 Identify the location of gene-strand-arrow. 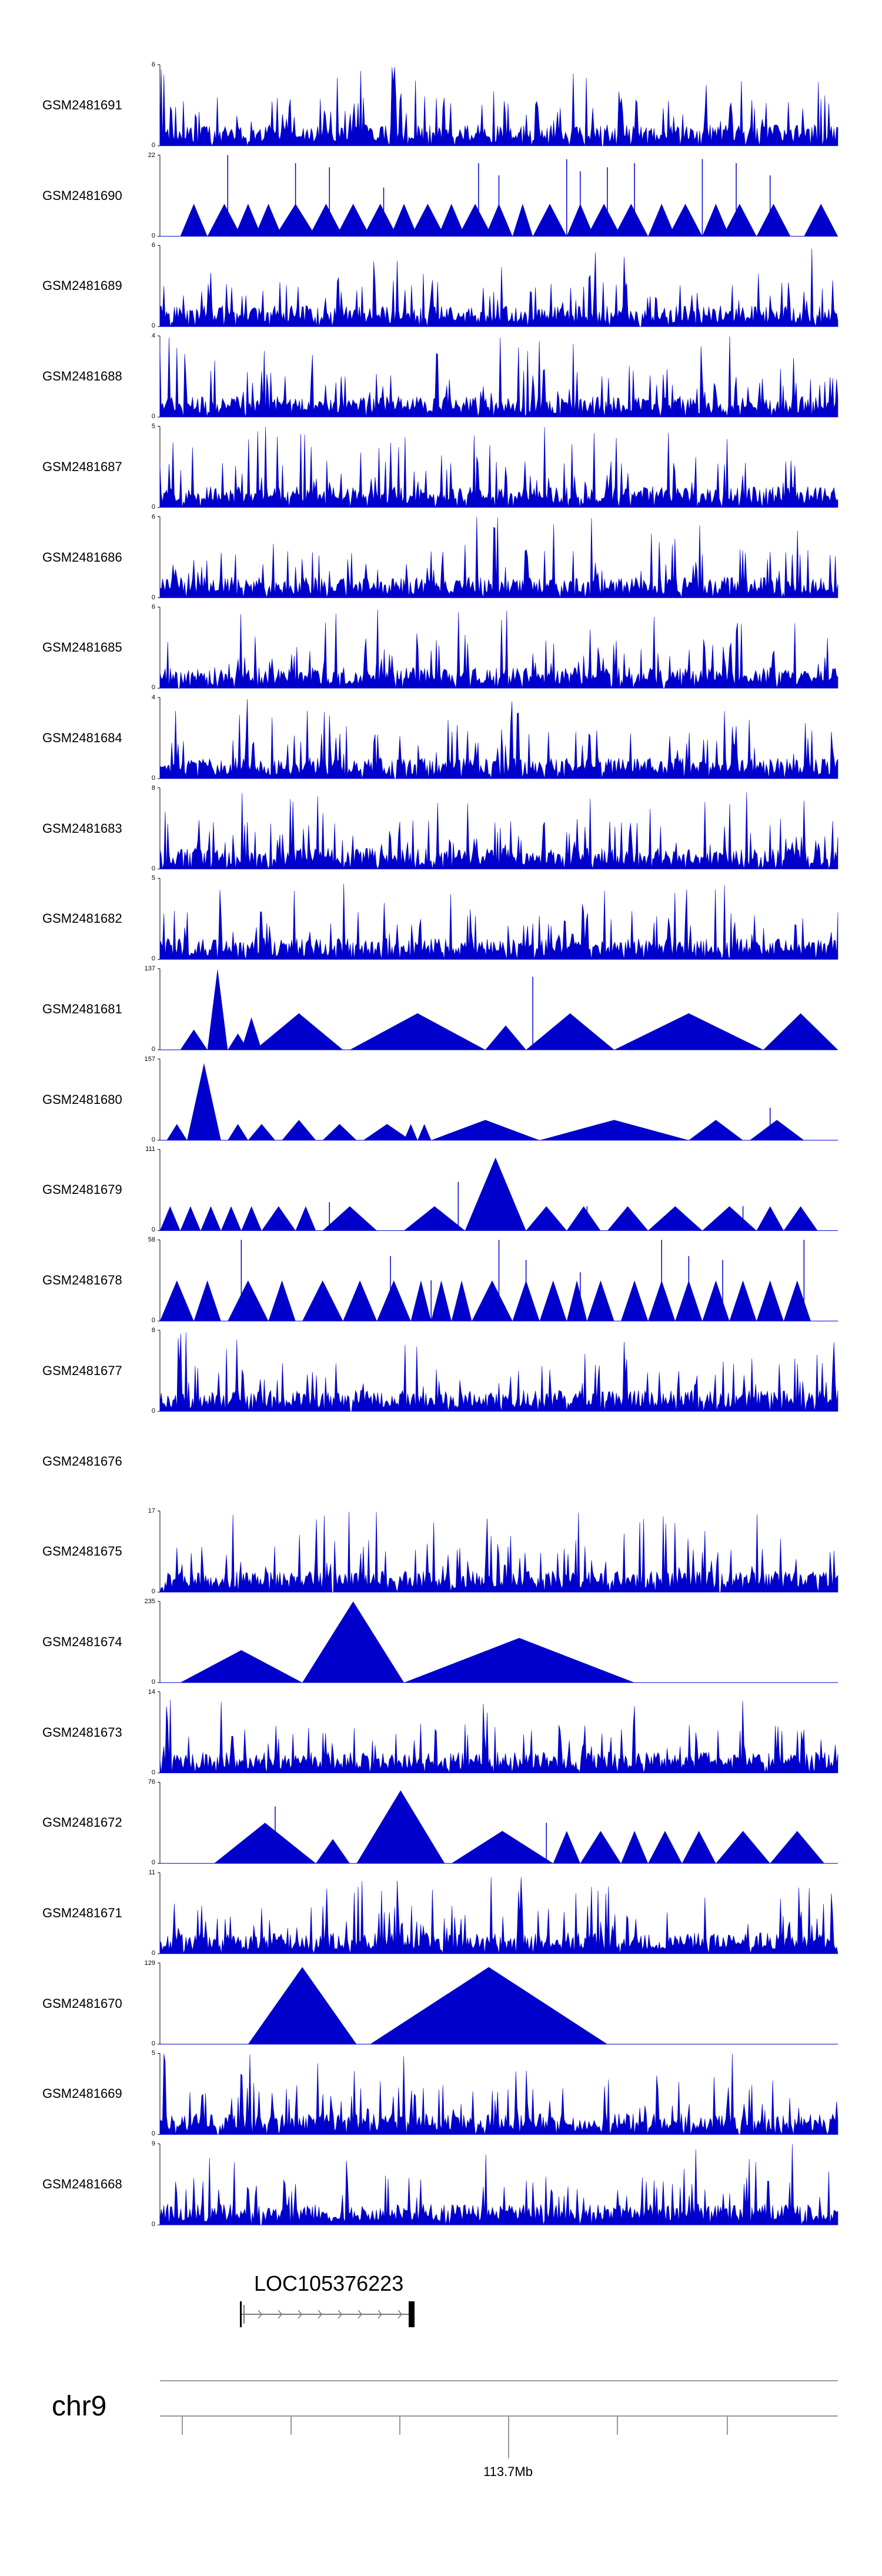
(379, 2314).